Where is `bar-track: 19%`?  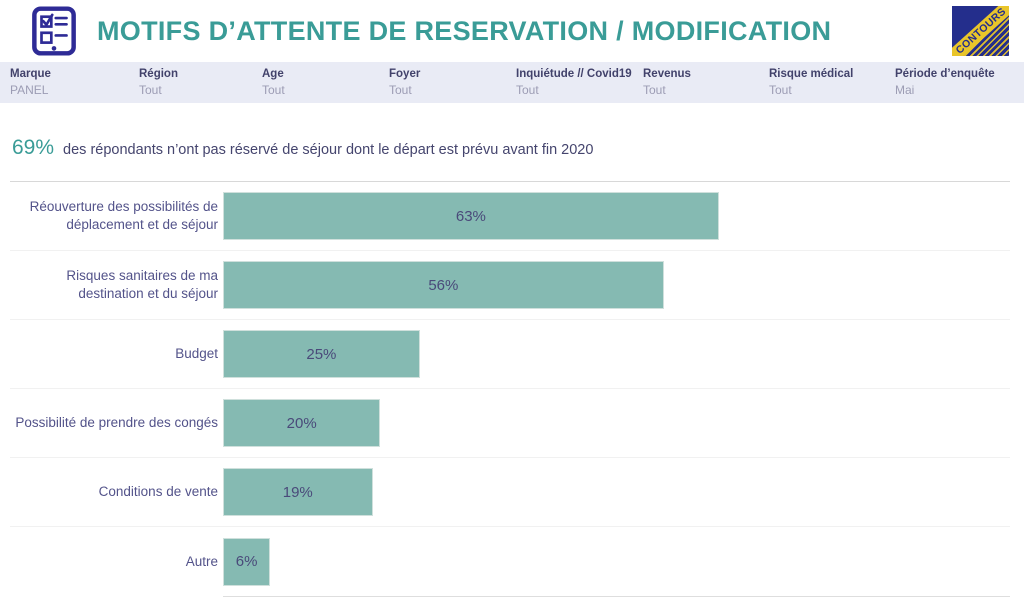 bar-track: 19% is located at coordinates (616, 492).